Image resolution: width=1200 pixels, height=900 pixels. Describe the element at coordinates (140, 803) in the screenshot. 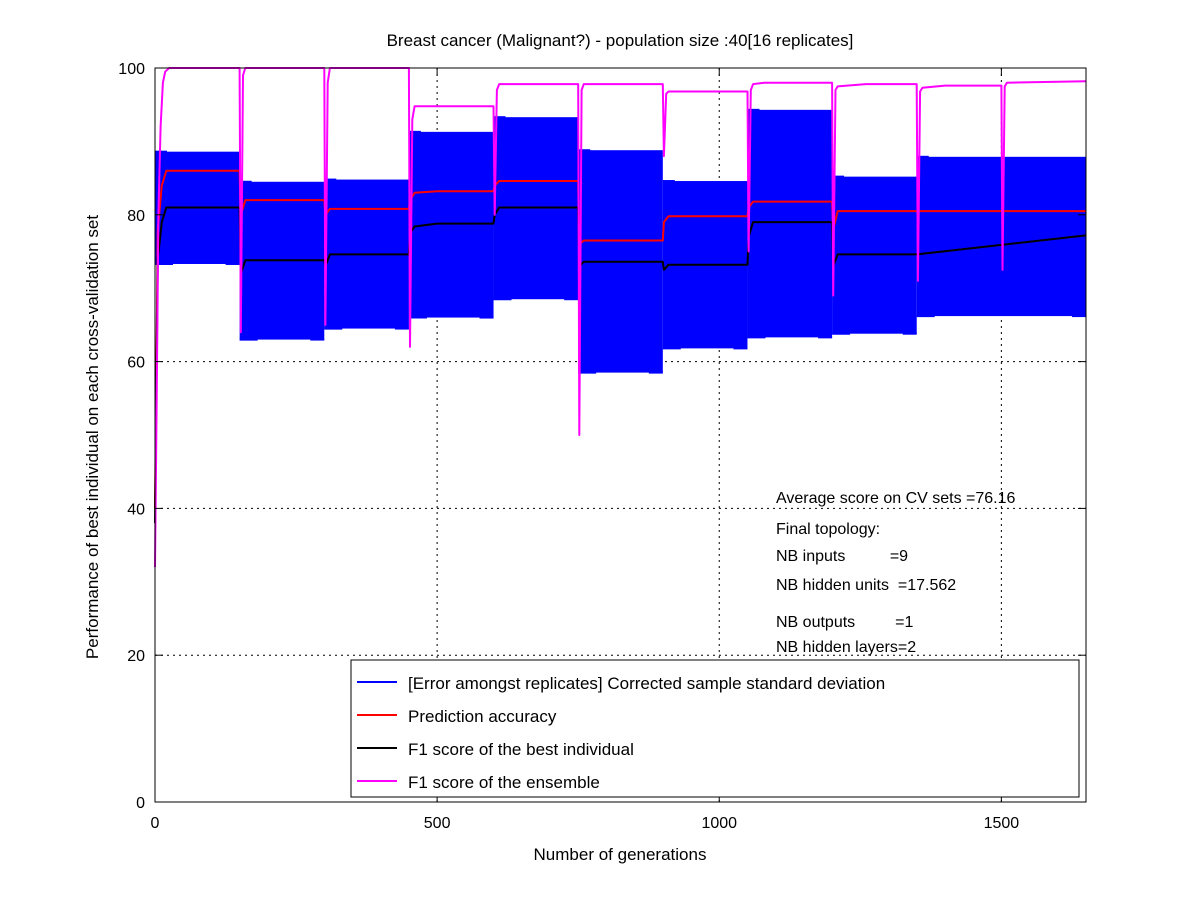

I see `y-tick-label: 0` at that location.